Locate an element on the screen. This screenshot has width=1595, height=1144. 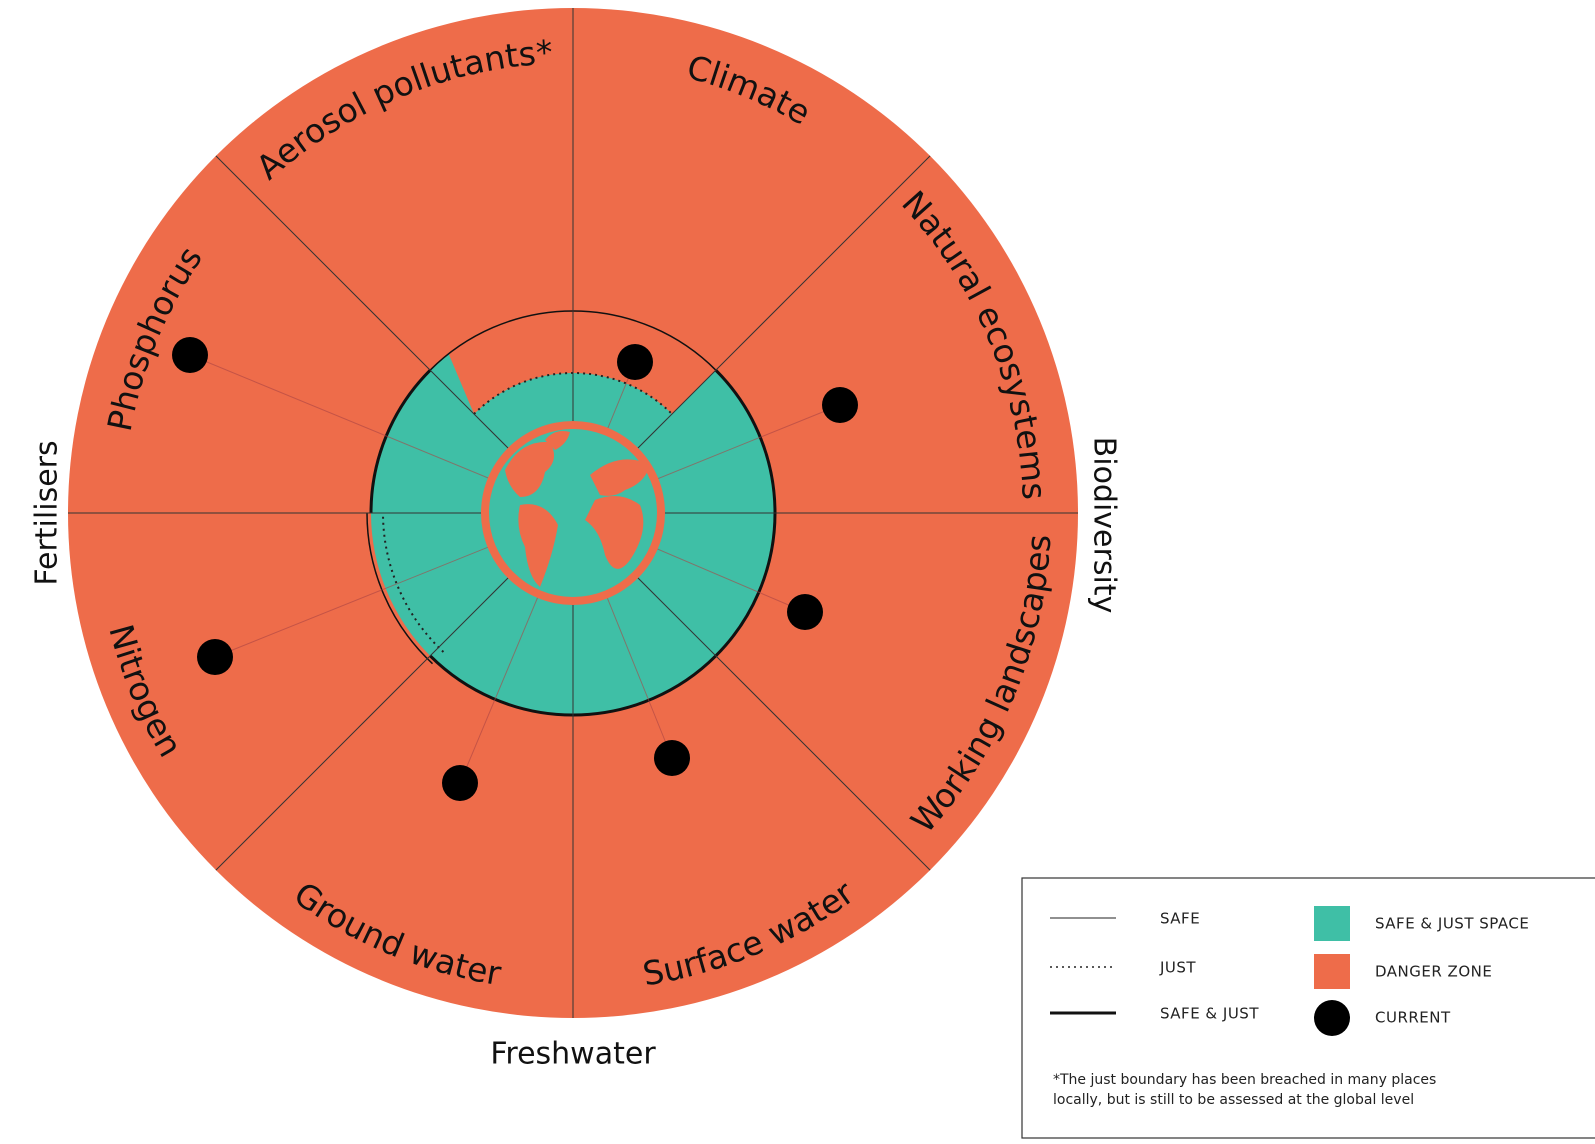
legend-label: SAFE & JUST is located at coordinates (1209, 1014).